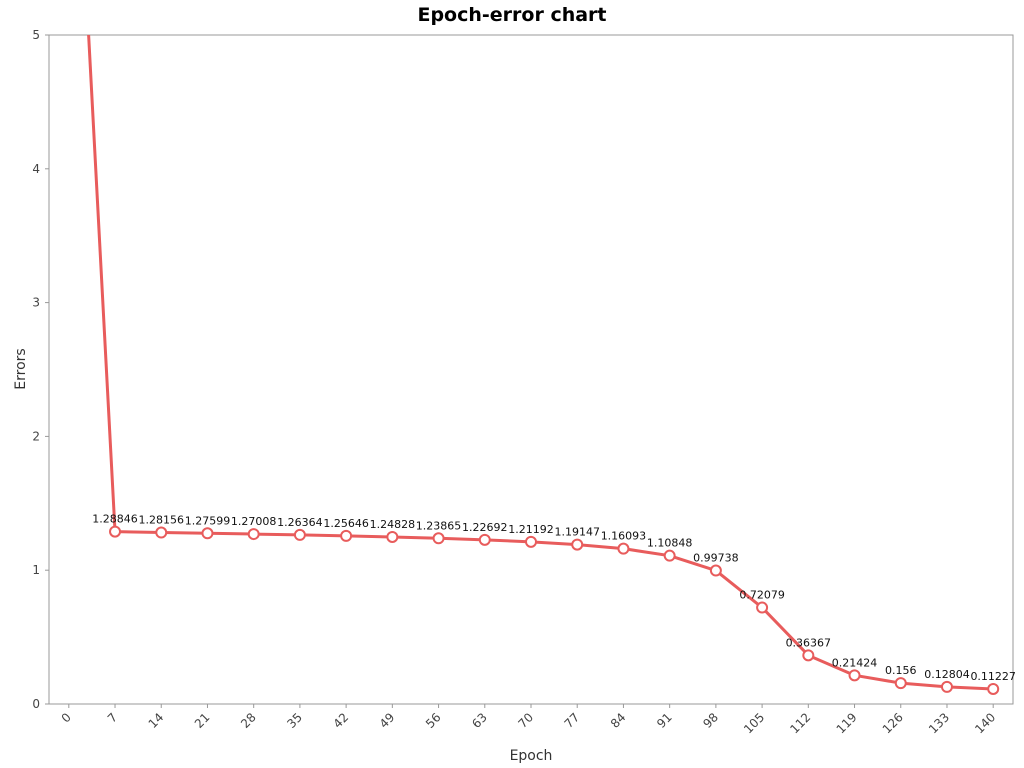  Describe the element at coordinates (618, 720) in the screenshot. I see `x-tick-label: 84` at that location.